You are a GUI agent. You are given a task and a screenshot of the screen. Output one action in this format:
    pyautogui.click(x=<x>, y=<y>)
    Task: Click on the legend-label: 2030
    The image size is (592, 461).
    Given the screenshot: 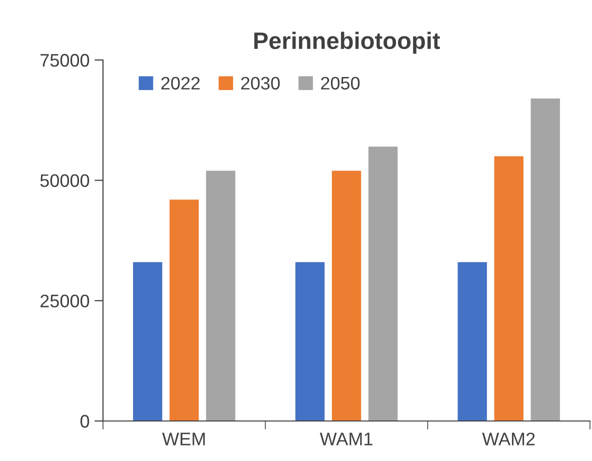 What is the action you would take?
    pyautogui.click(x=260, y=83)
    